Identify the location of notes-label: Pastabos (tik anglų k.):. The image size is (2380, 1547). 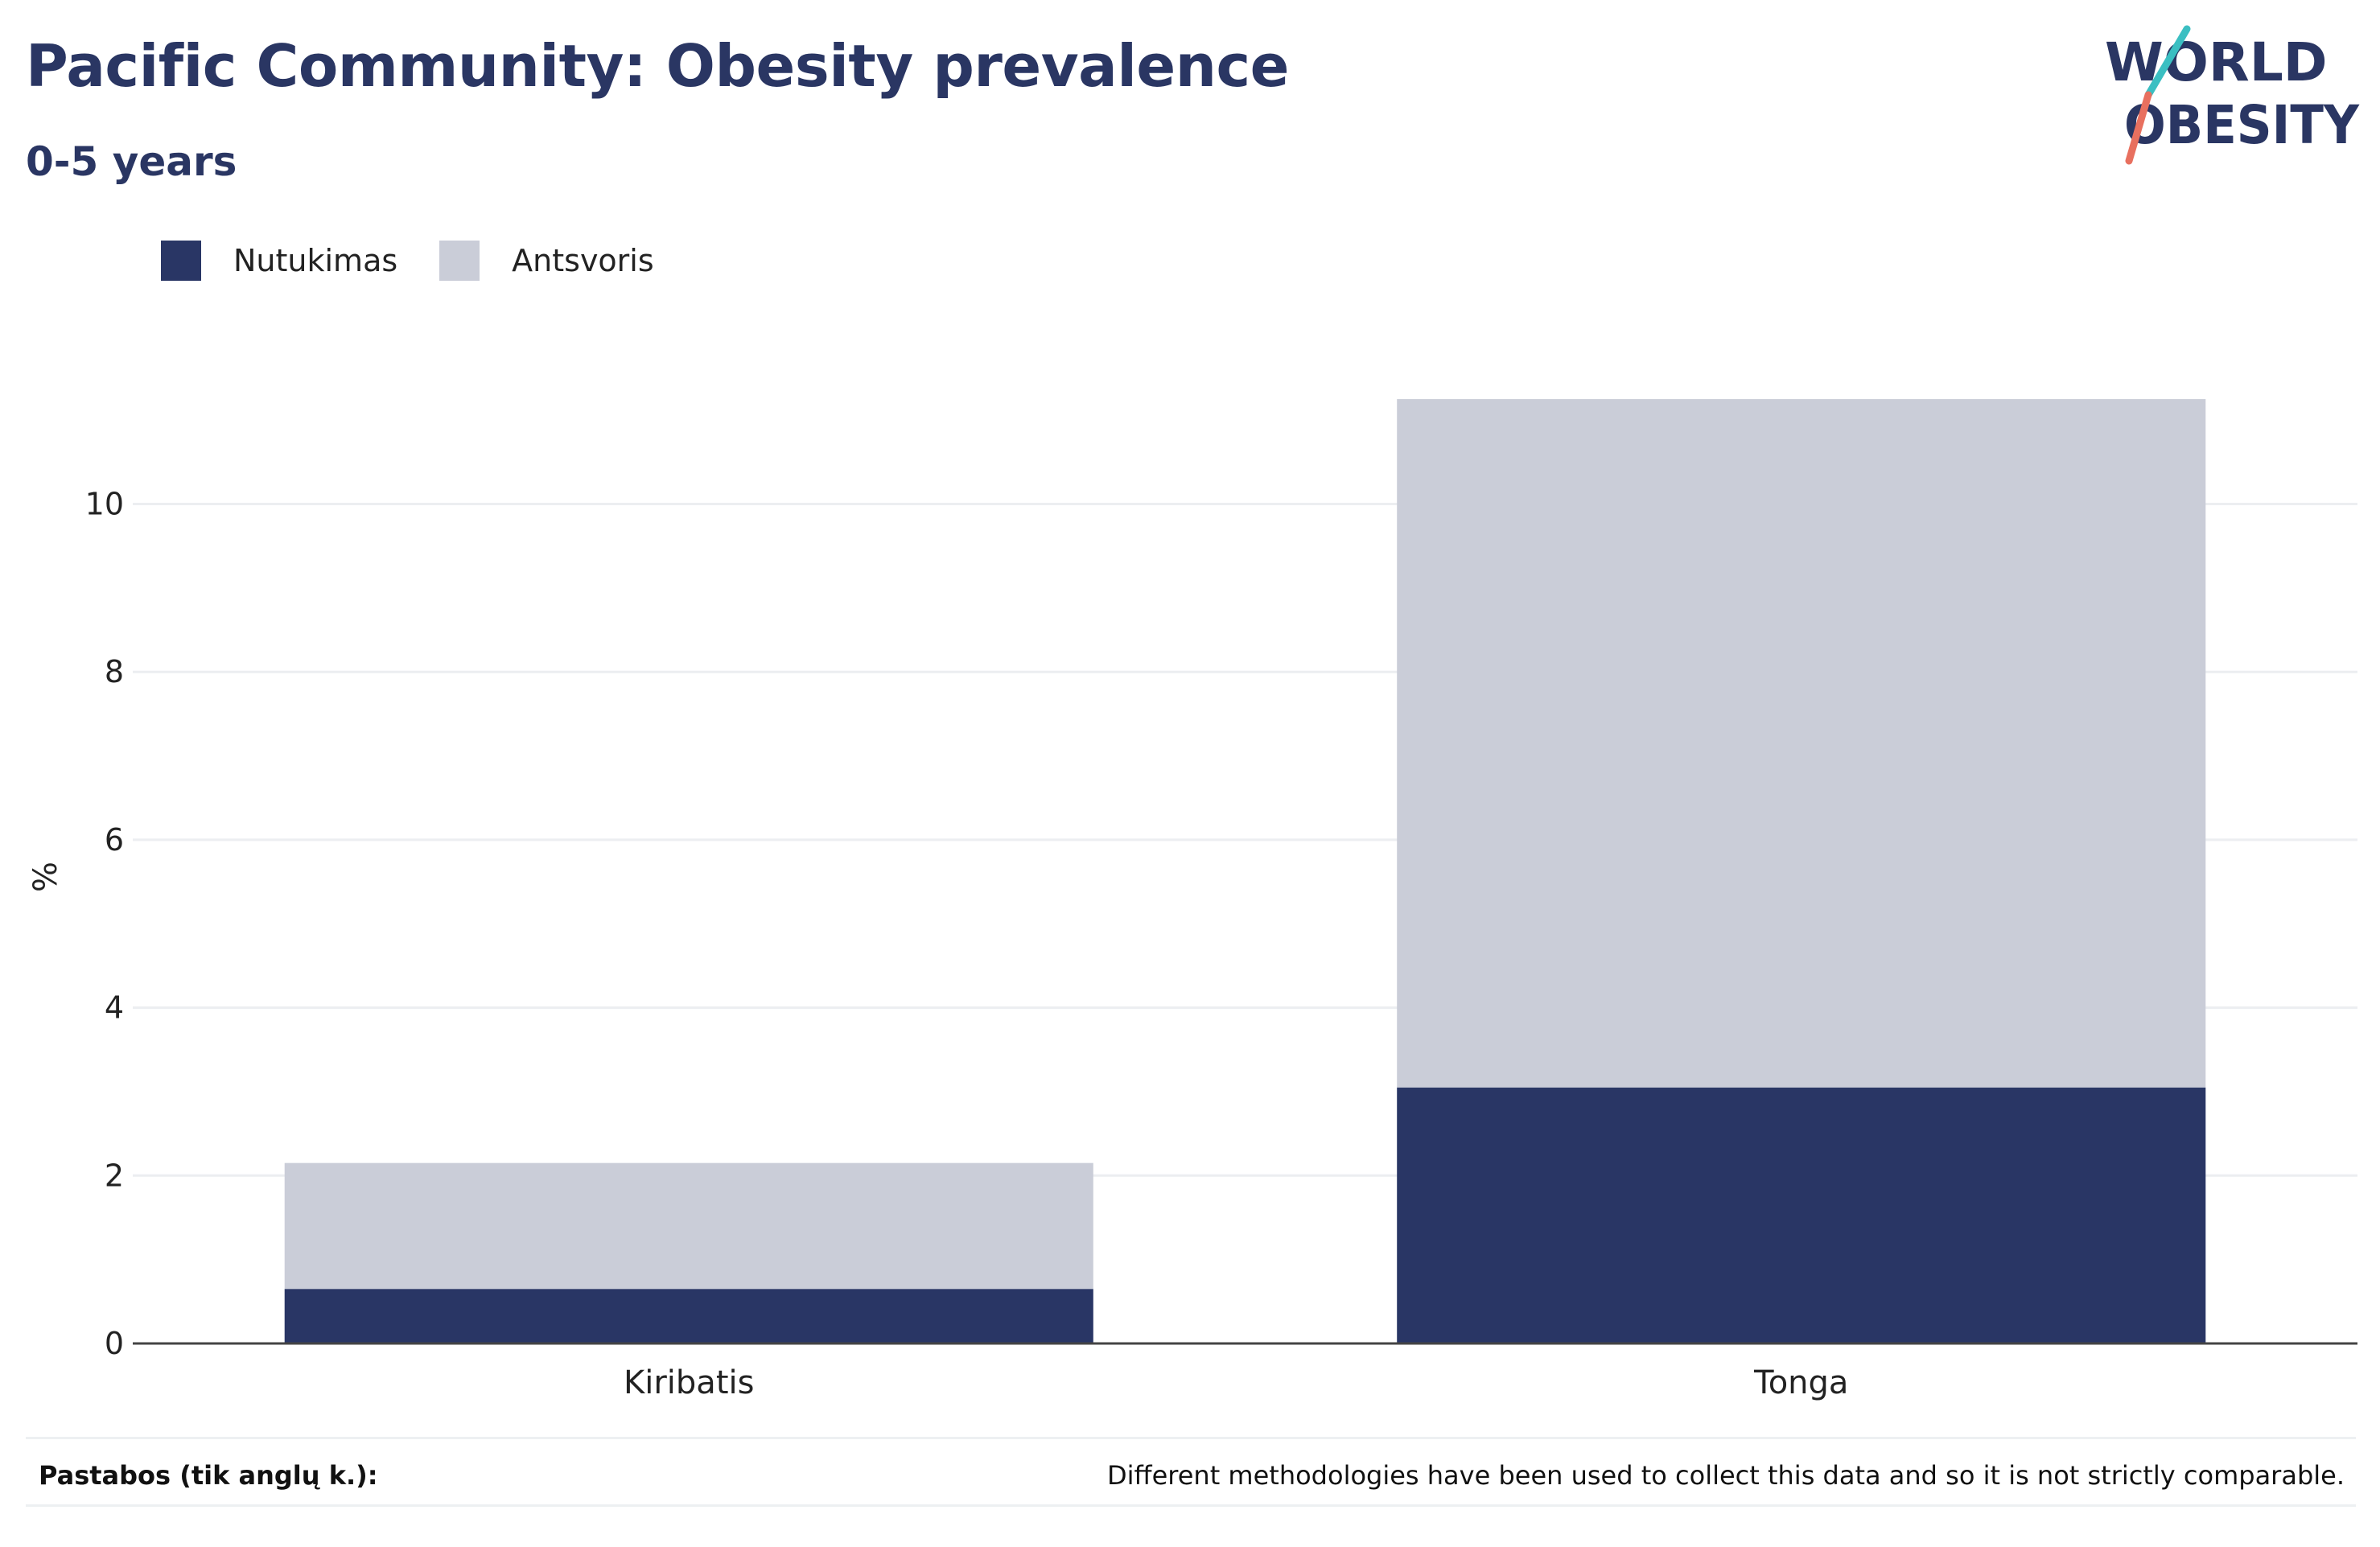
(209, 1475).